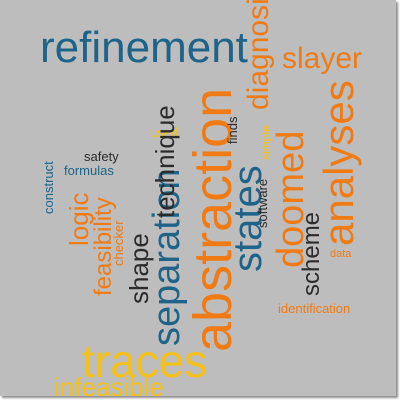 The width and height of the screenshot is (400, 400). Describe the element at coordinates (232, 130) in the screenshot. I see `word-finds: finds` at that location.